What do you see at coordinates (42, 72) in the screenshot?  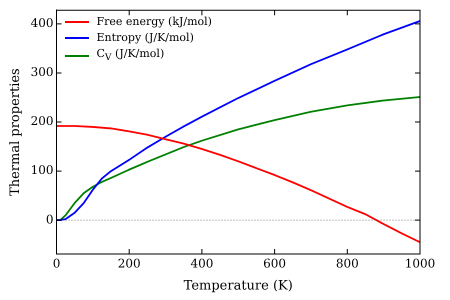 I see `y-tick-label: 300` at bounding box center [42, 72].